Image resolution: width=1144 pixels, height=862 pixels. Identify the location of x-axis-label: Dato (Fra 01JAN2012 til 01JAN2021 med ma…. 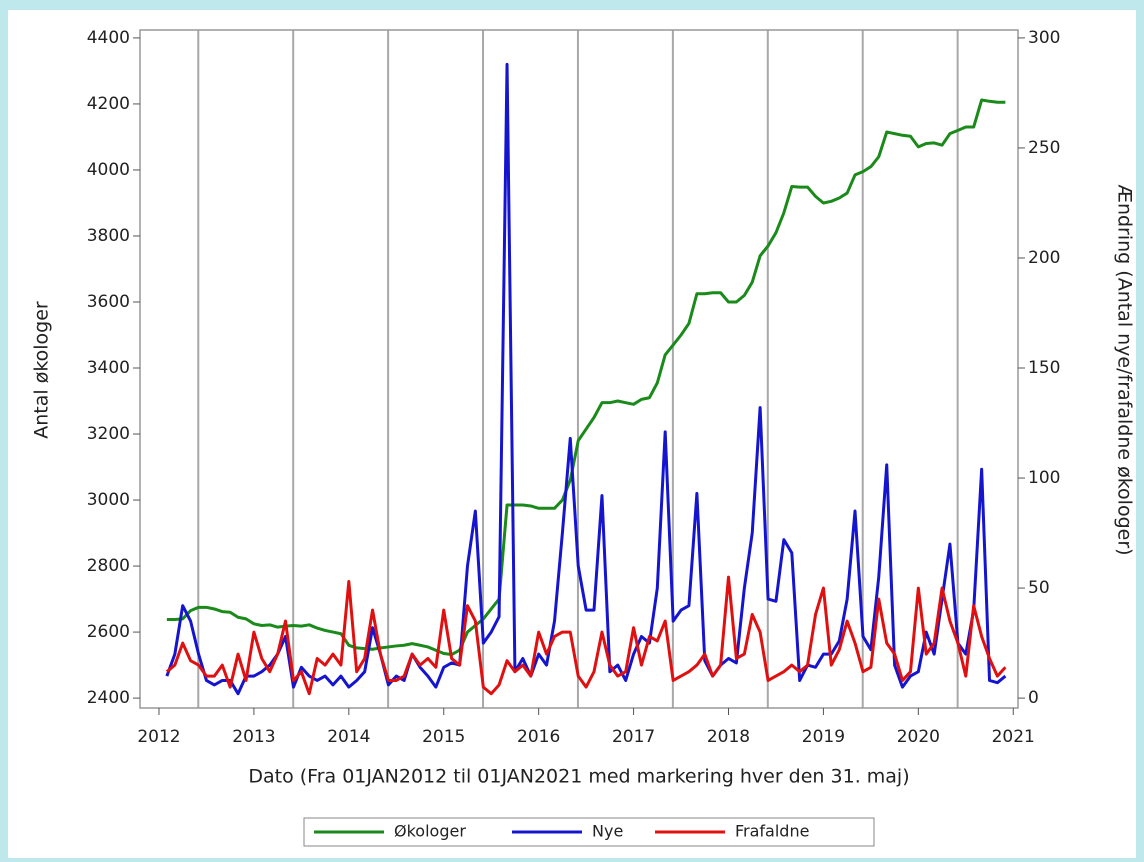
(578, 777).